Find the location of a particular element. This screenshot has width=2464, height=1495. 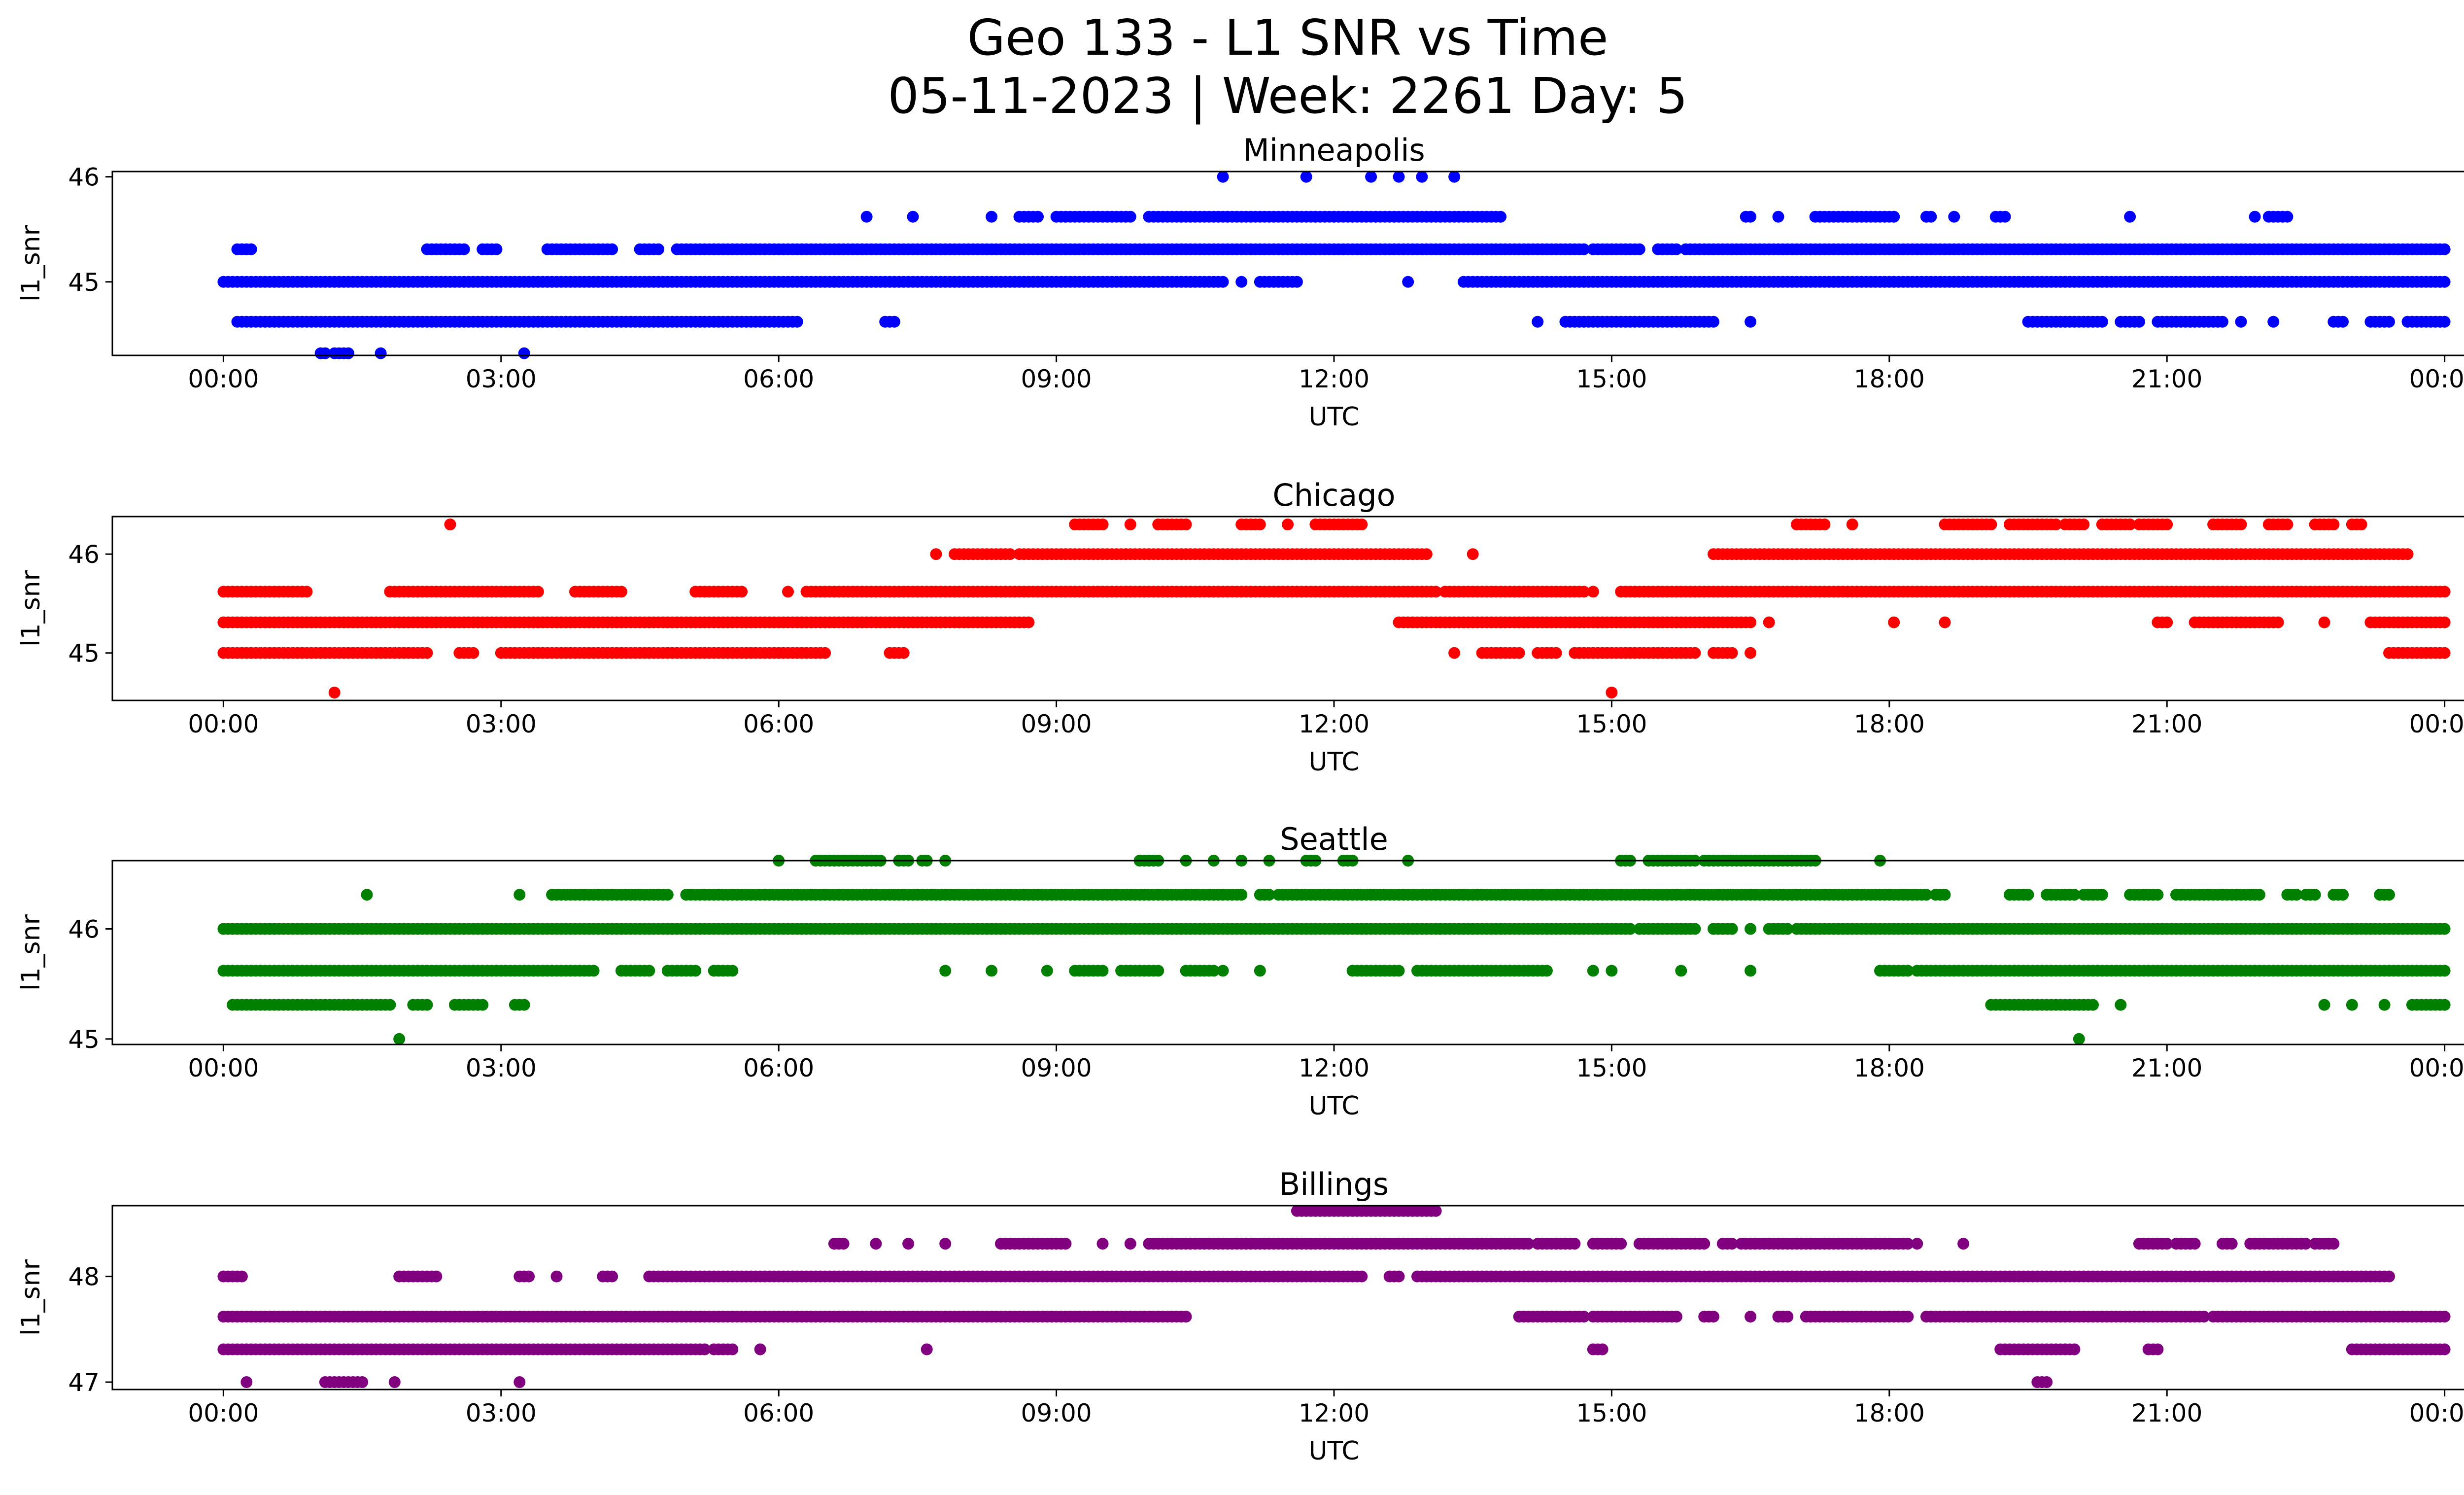

x-tick-label: 15:00 is located at coordinates (1611, 1068).